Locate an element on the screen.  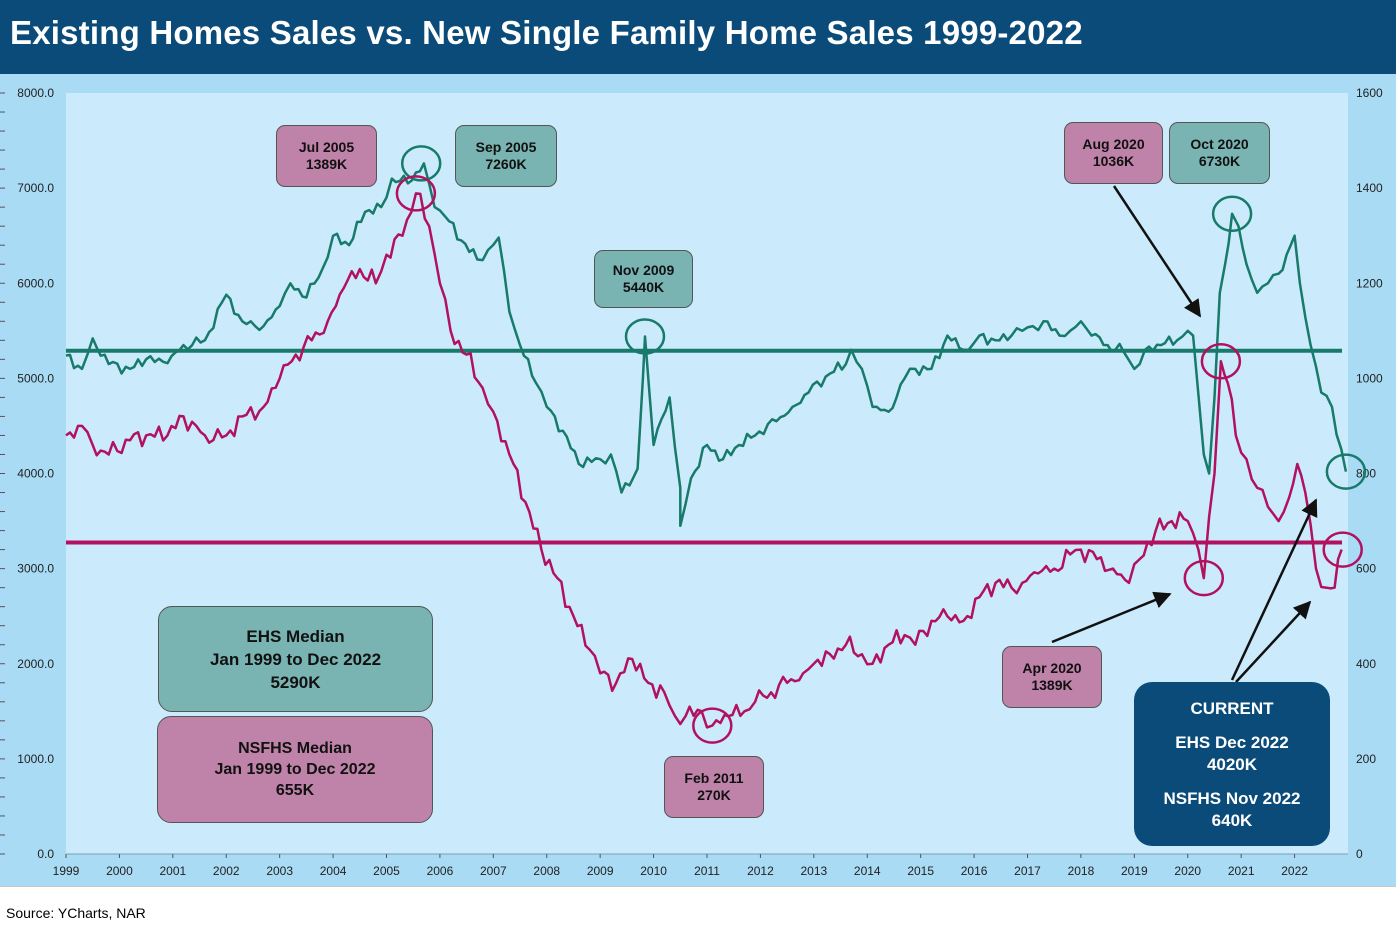
y-right-tick-label: 0 is located at coordinates (1359, 854).